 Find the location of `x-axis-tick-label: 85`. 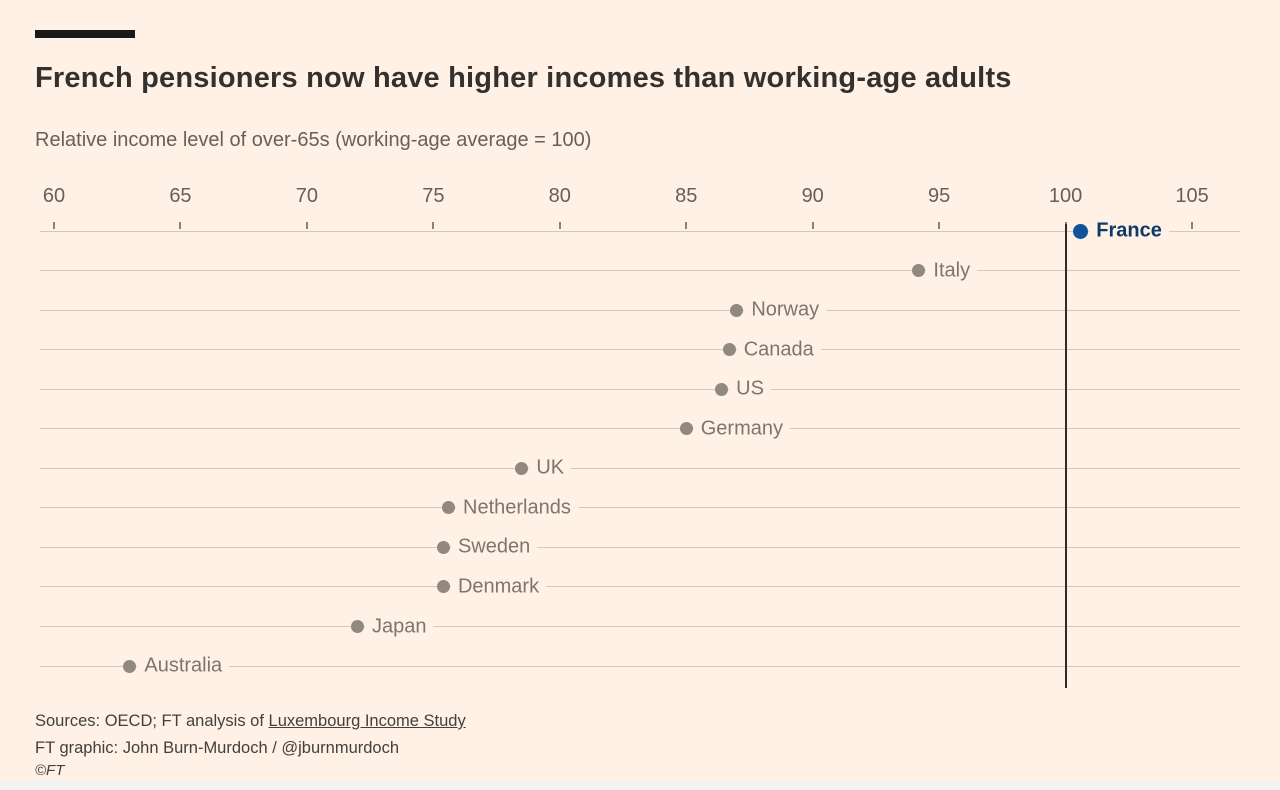

x-axis-tick-label: 85 is located at coordinates (686, 196).